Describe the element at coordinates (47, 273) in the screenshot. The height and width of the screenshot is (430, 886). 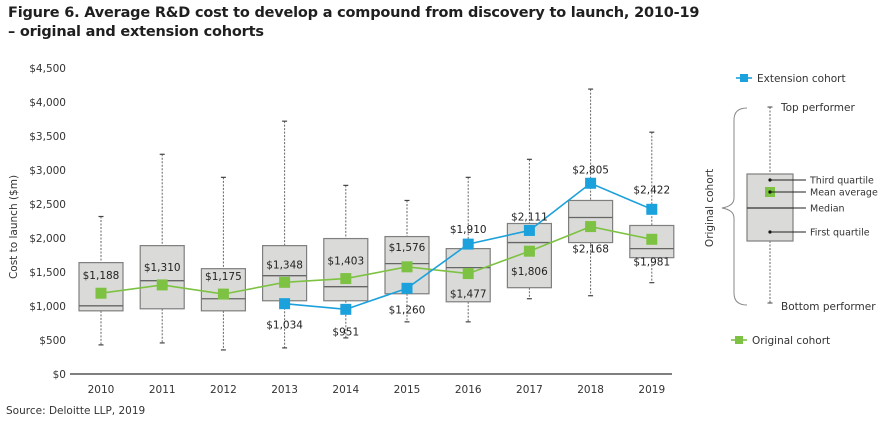
I see `y-tick-label: $1,500` at that location.